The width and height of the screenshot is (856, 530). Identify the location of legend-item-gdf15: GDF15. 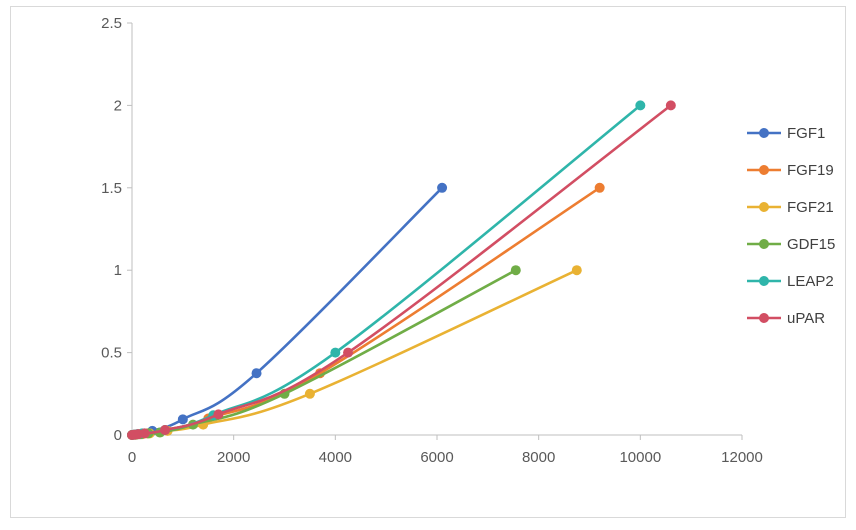
(791, 244).